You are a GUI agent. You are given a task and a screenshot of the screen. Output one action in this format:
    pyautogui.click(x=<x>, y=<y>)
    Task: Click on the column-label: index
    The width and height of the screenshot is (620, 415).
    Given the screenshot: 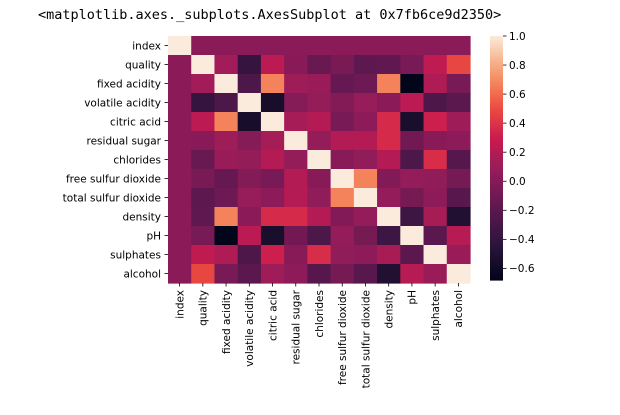 What is the action you would take?
    pyautogui.click(x=180, y=304)
    